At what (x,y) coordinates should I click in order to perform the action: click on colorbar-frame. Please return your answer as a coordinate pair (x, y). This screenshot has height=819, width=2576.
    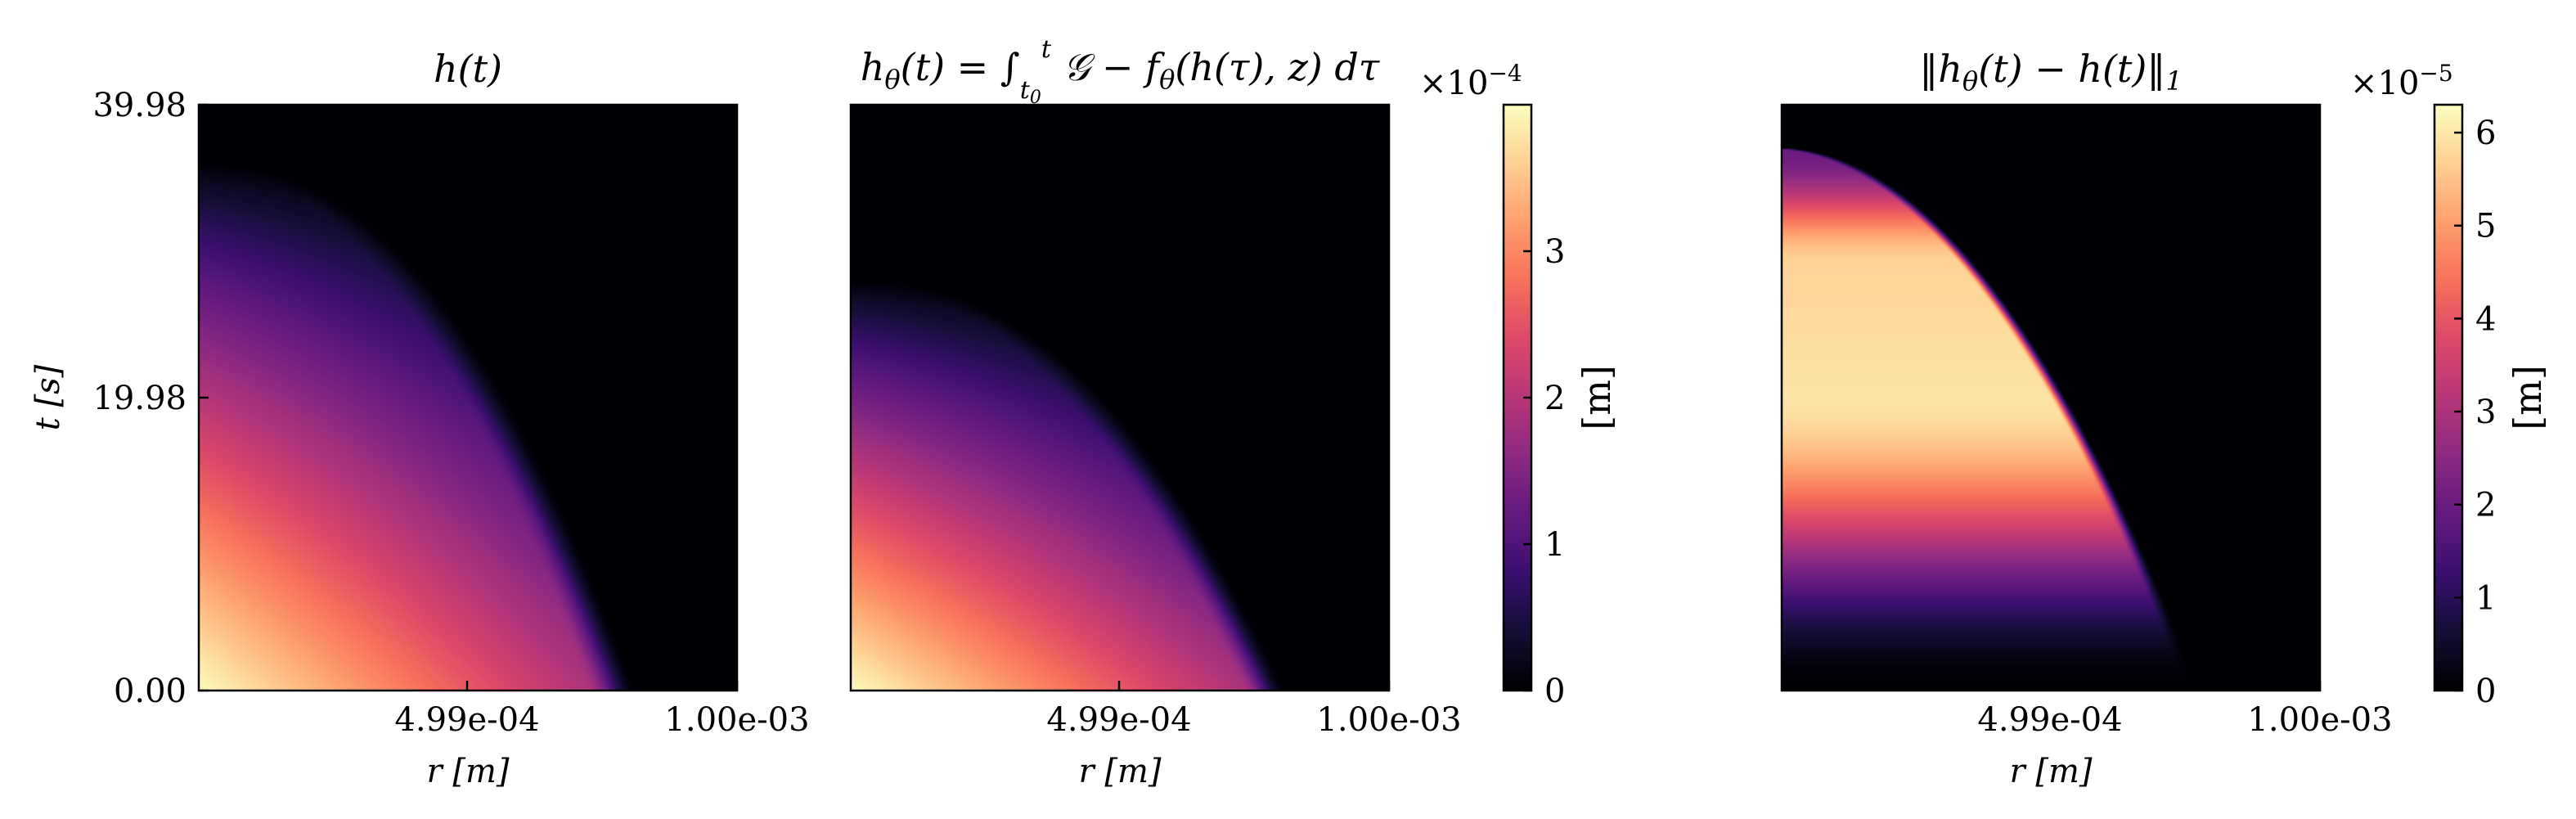
    Looking at the image, I should click on (2448, 398).